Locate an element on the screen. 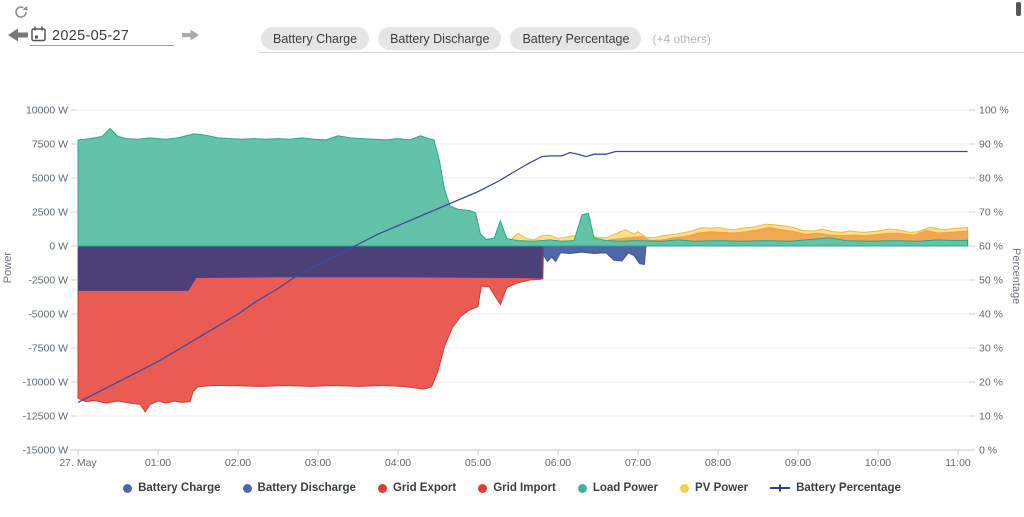 The image size is (1024, 517). date-underline is located at coordinates (102, 45).